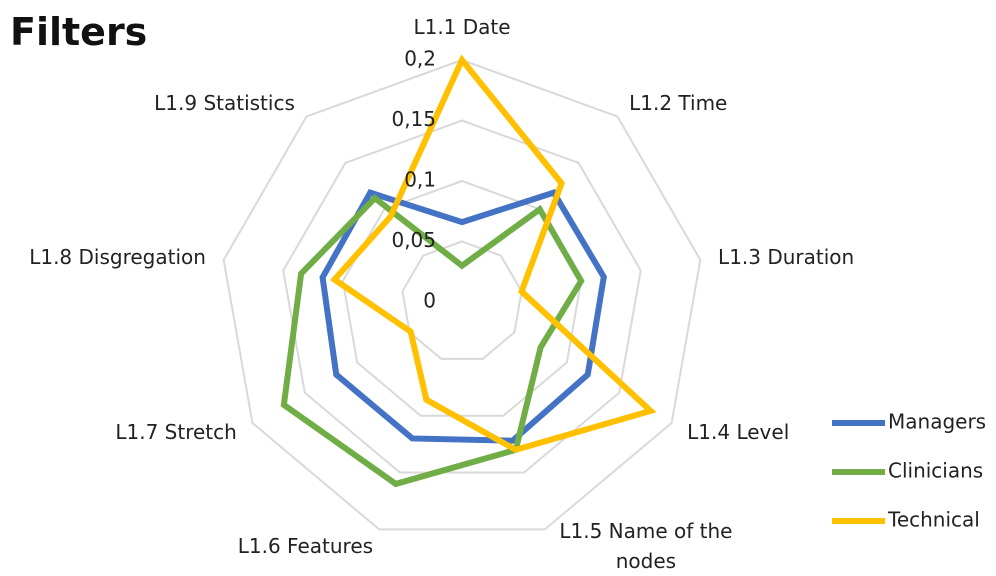 This screenshot has height=576, width=996. Describe the element at coordinates (305, 546) in the screenshot. I see `axis-label: L1.6 Features` at that location.